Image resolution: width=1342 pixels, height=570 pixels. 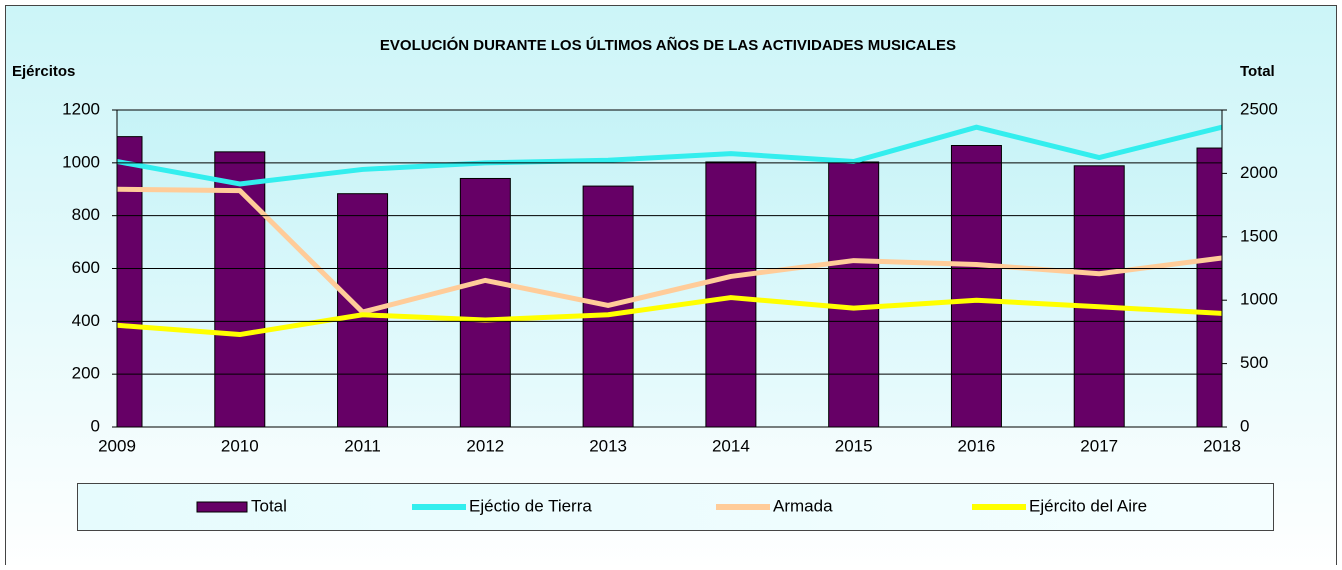 What do you see at coordinates (86, 214) in the screenshot?
I see `y-tick-label: 800` at bounding box center [86, 214].